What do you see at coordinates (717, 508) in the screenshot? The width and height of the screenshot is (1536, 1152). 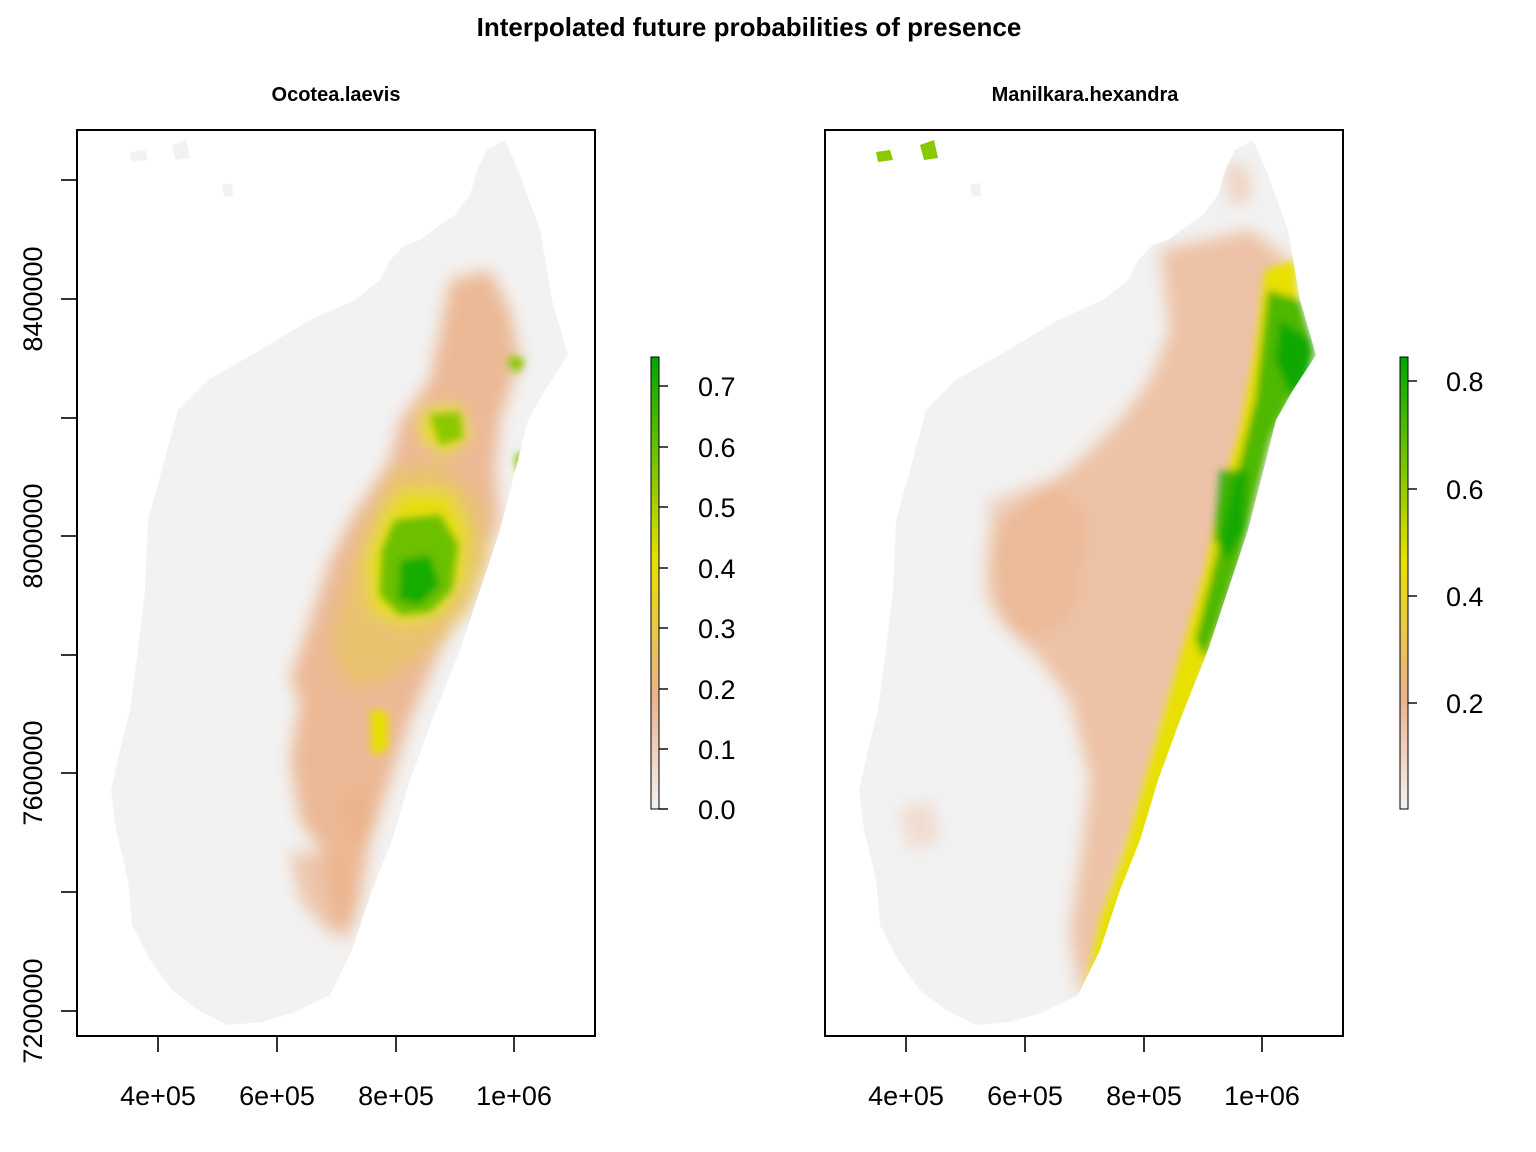 I see `legend-tick-label: 0.5` at bounding box center [717, 508].